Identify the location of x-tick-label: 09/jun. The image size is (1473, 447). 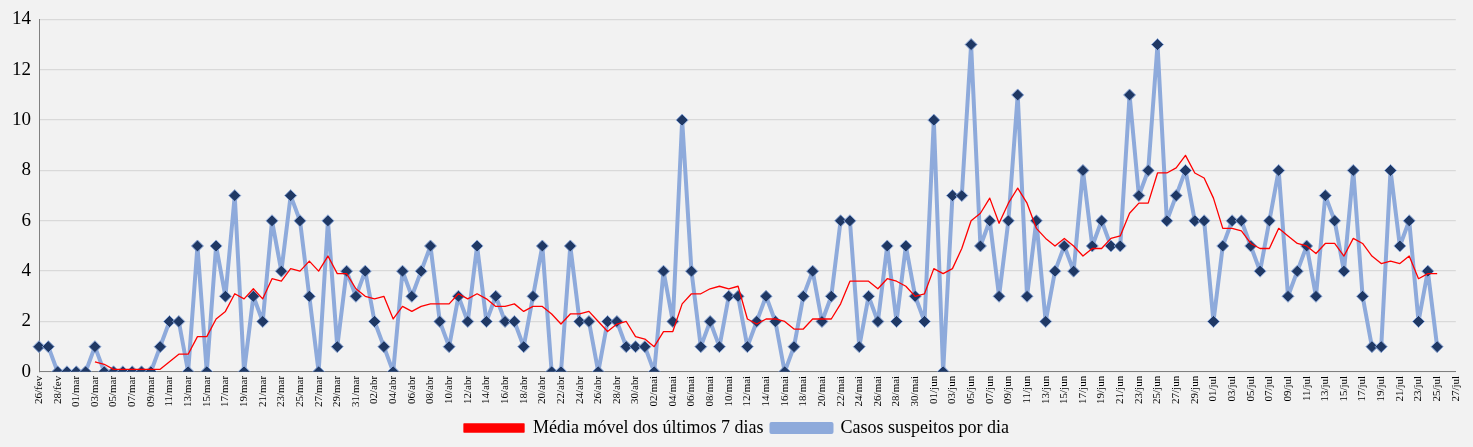
(1007, 389).